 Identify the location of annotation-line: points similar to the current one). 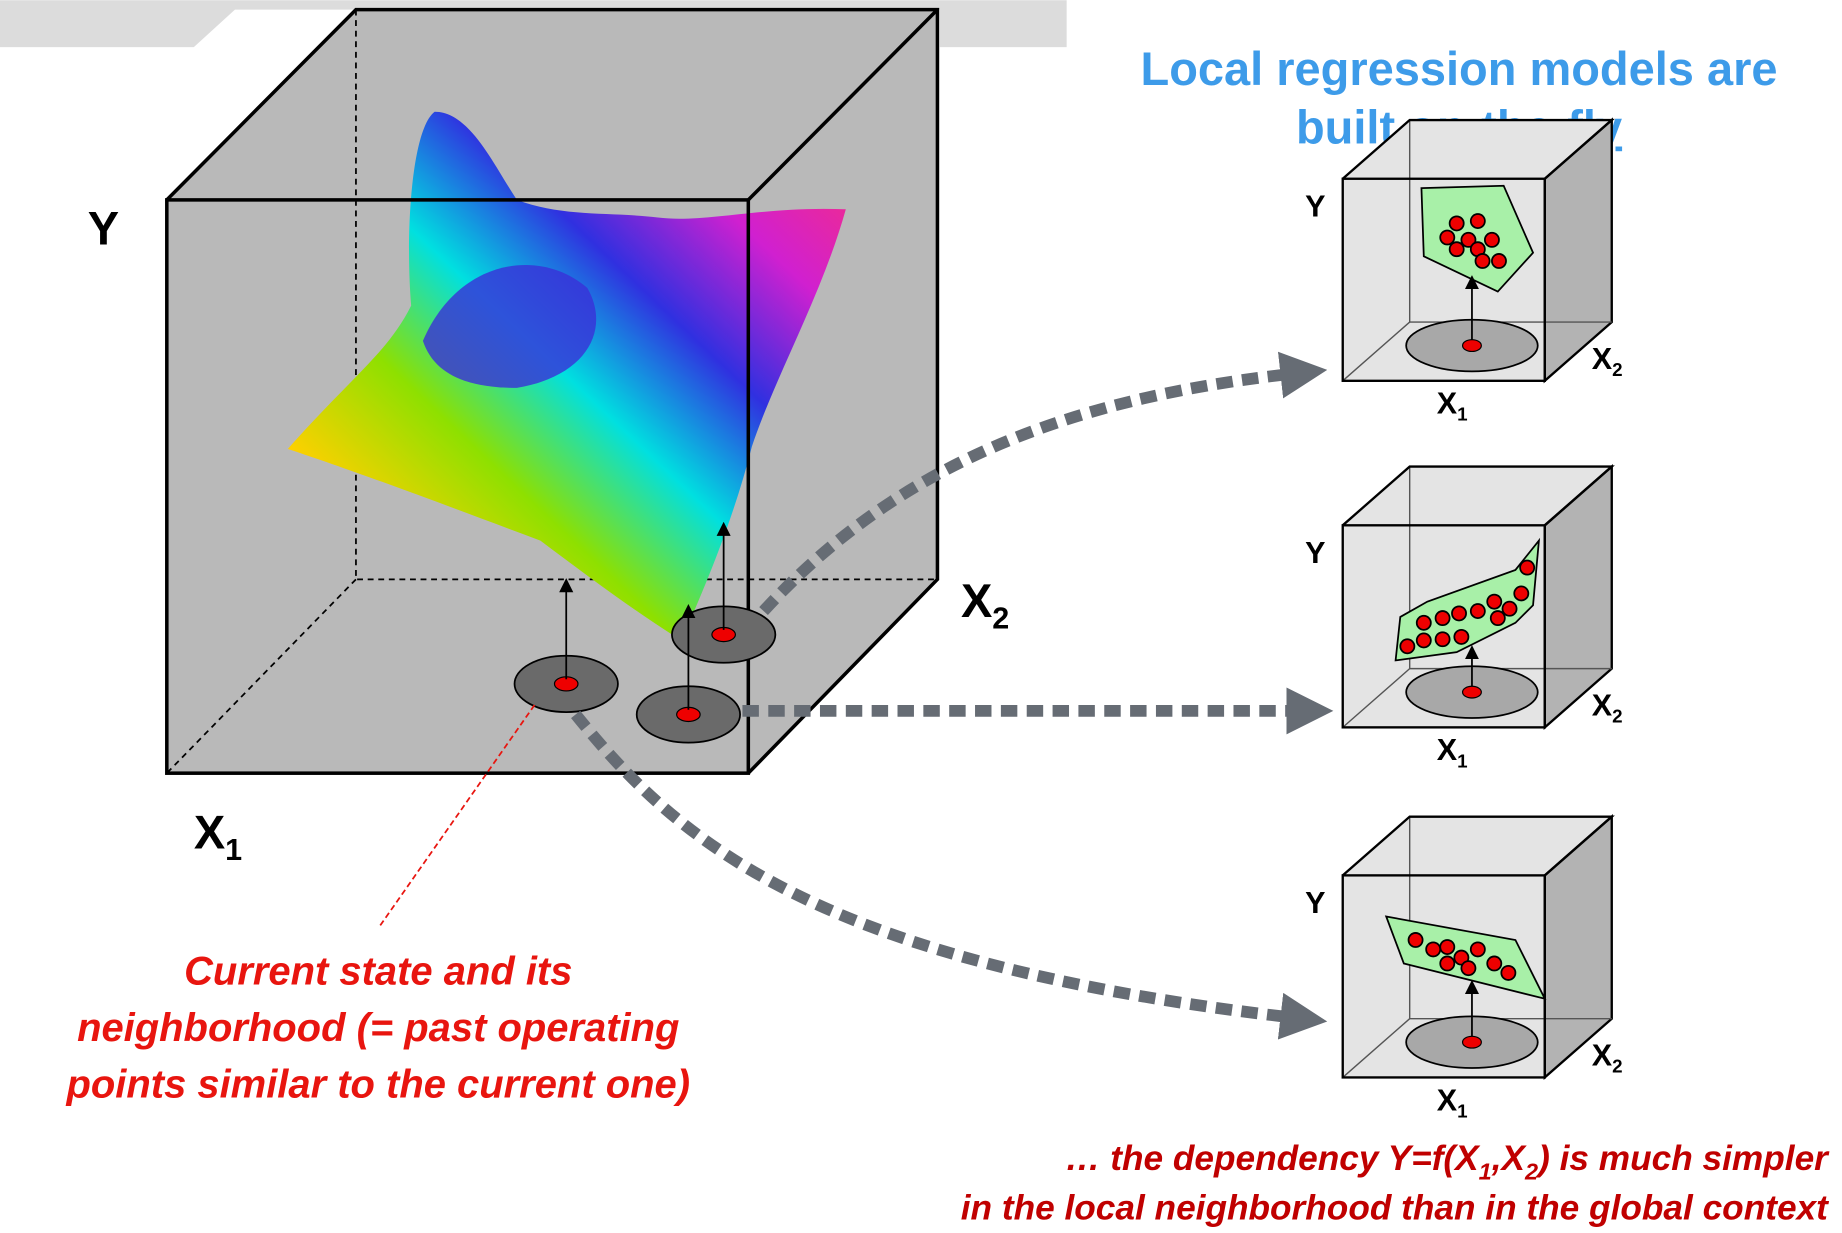
(377, 1084).